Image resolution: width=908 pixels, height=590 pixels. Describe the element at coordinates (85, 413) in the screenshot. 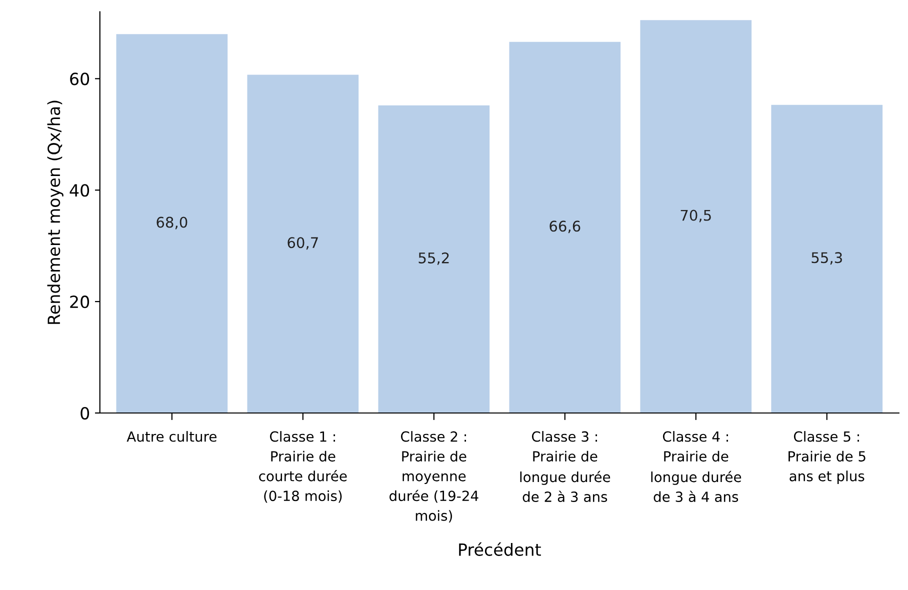

I see `y-tick-label: 0` at that location.